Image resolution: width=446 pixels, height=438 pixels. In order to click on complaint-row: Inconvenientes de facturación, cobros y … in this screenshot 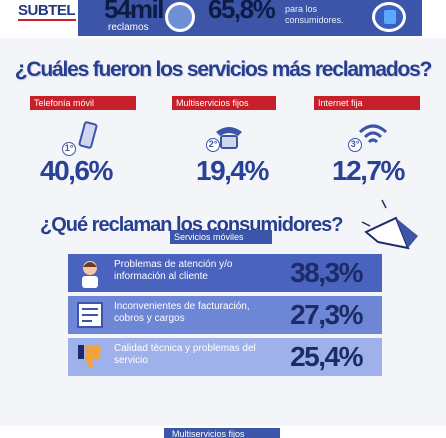, I will do `click(225, 315)`.